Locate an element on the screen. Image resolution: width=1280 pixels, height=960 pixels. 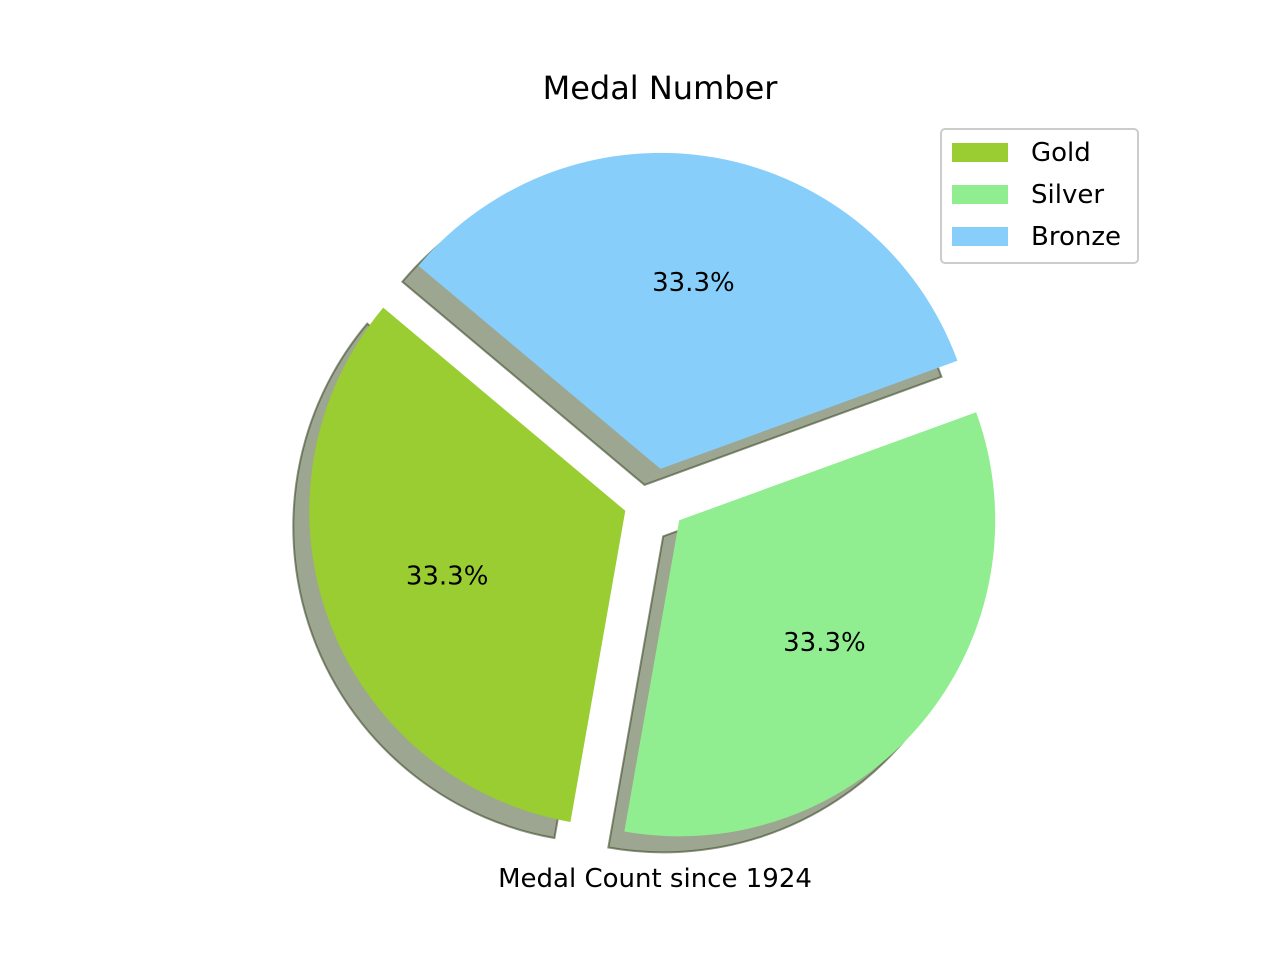
slice-bronze is located at coordinates (688, 310).